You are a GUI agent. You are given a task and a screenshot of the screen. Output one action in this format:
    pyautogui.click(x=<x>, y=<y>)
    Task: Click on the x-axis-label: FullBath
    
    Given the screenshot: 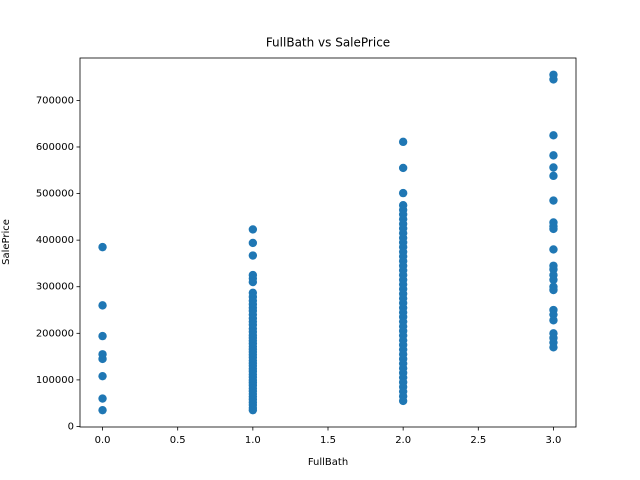 What is the action you would take?
    pyautogui.click(x=328, y=462)
    